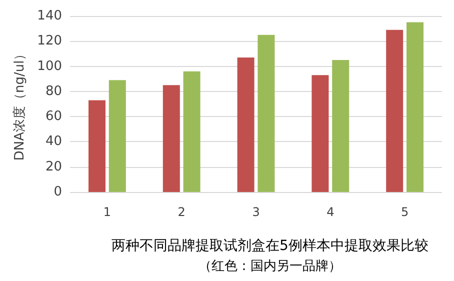  What do you see at coordinates (49, 16) in the screenshot?
I see `y-tick-label: 140` at bounding box center [49, 16].